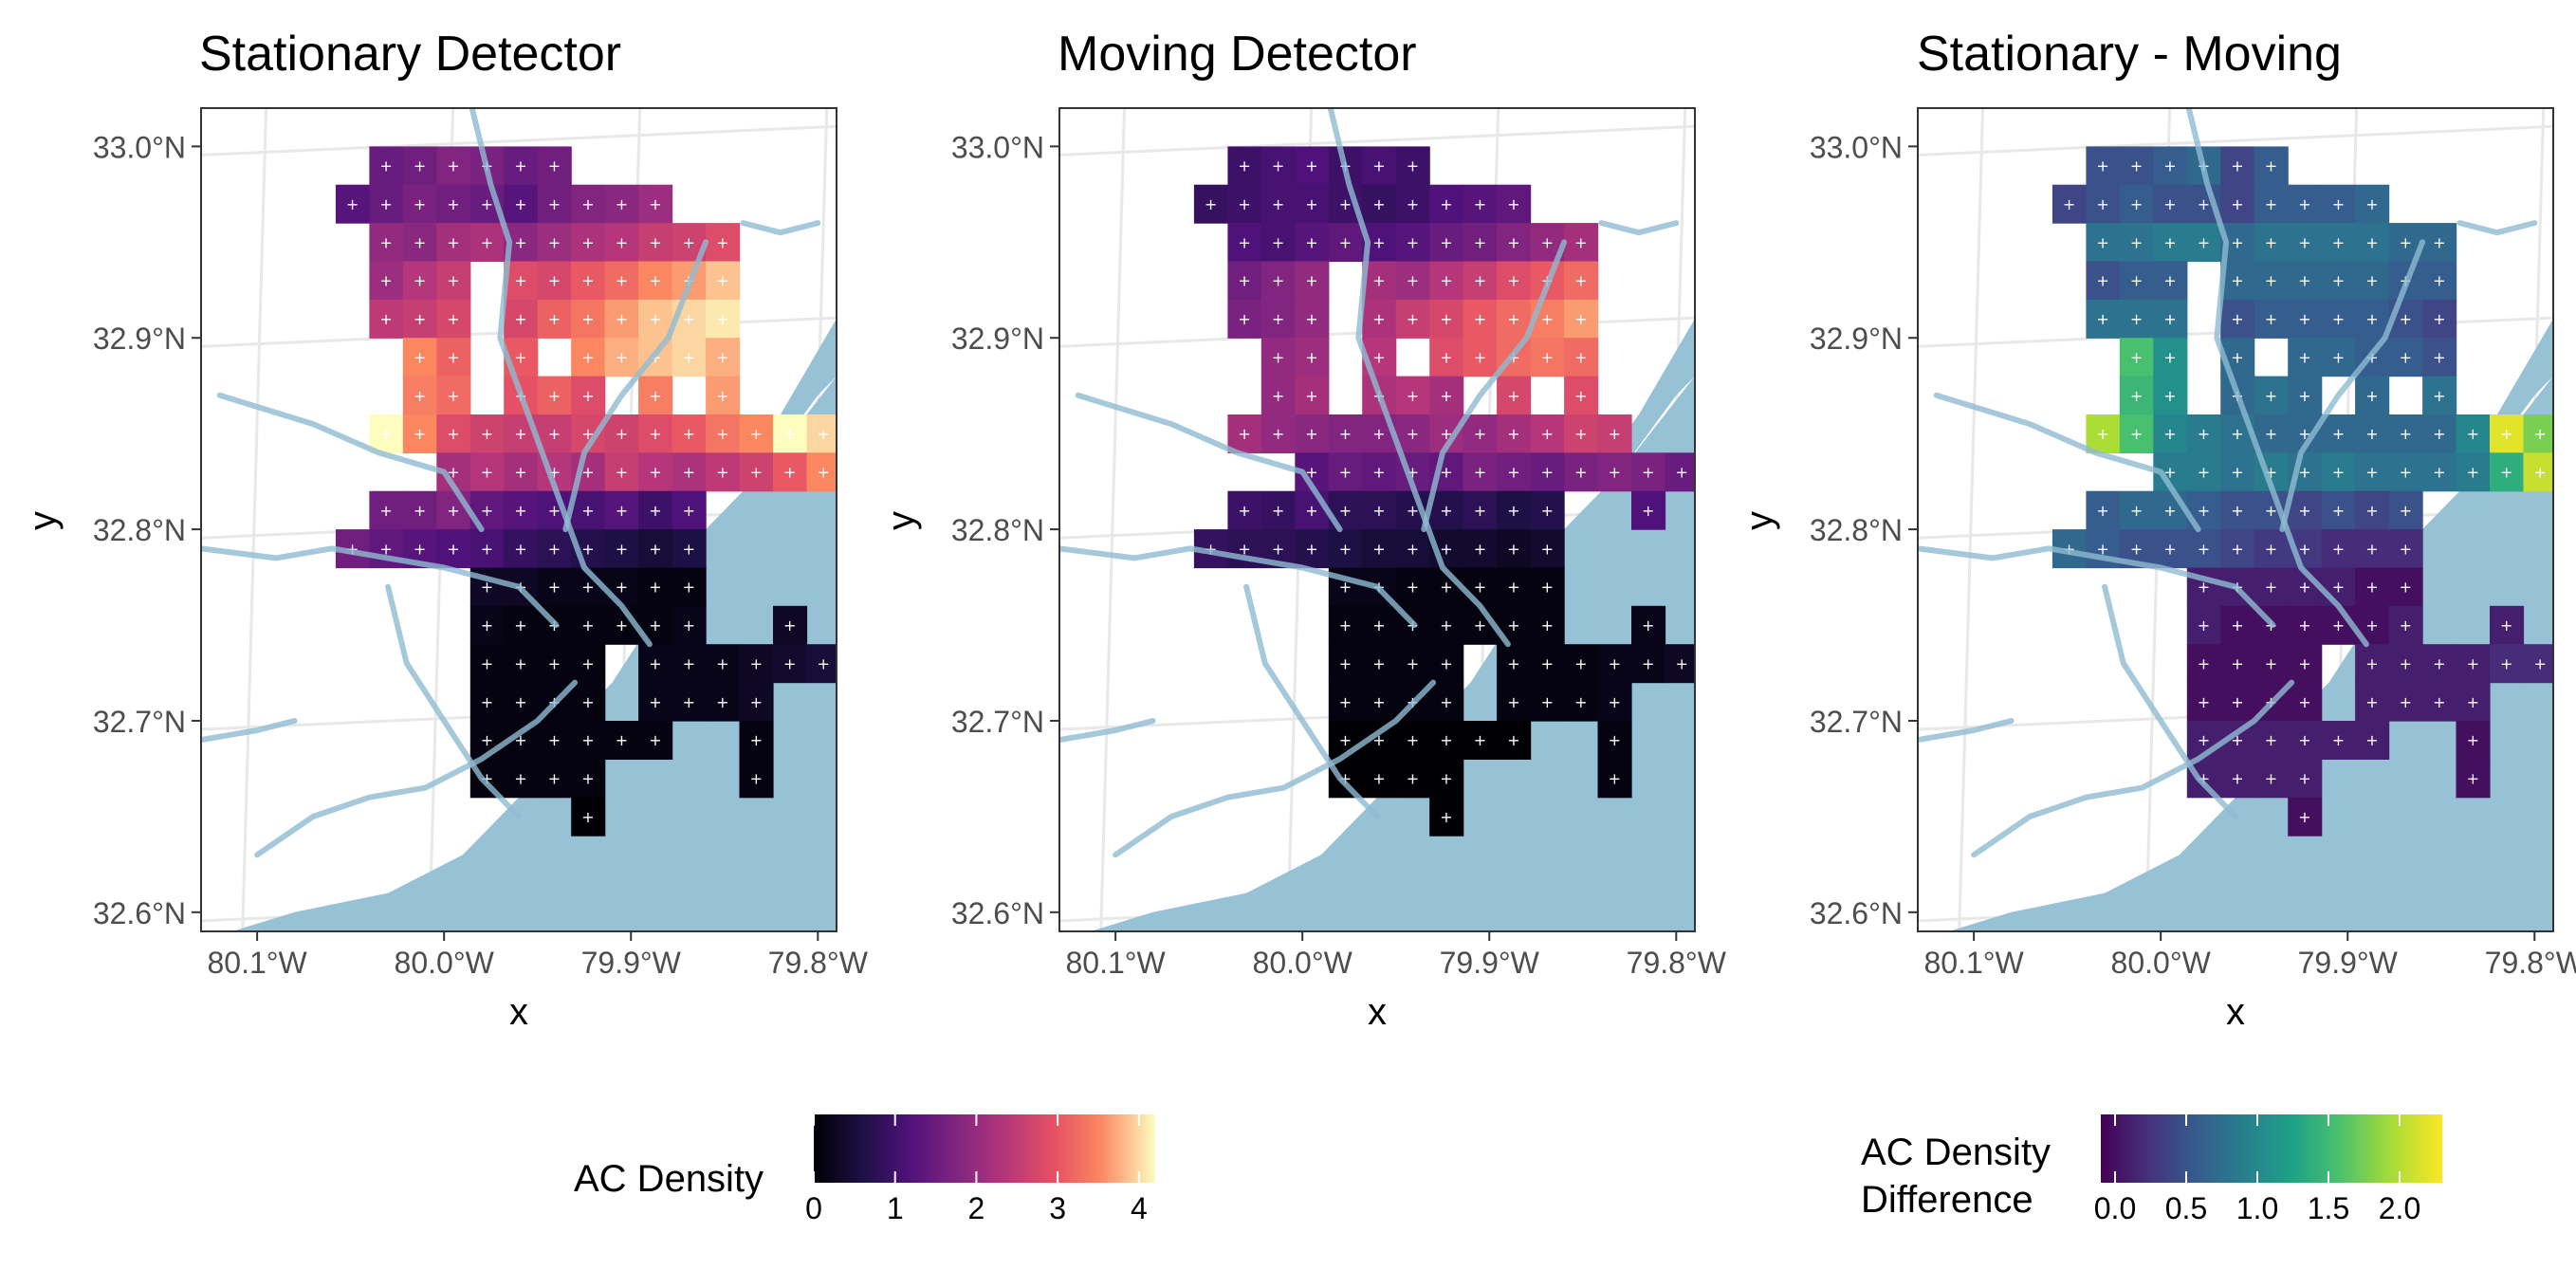 Image resolution: width=2576 pixels, height=1288 pixels. I want to click on y-axis-label: y, so click(901, 520).